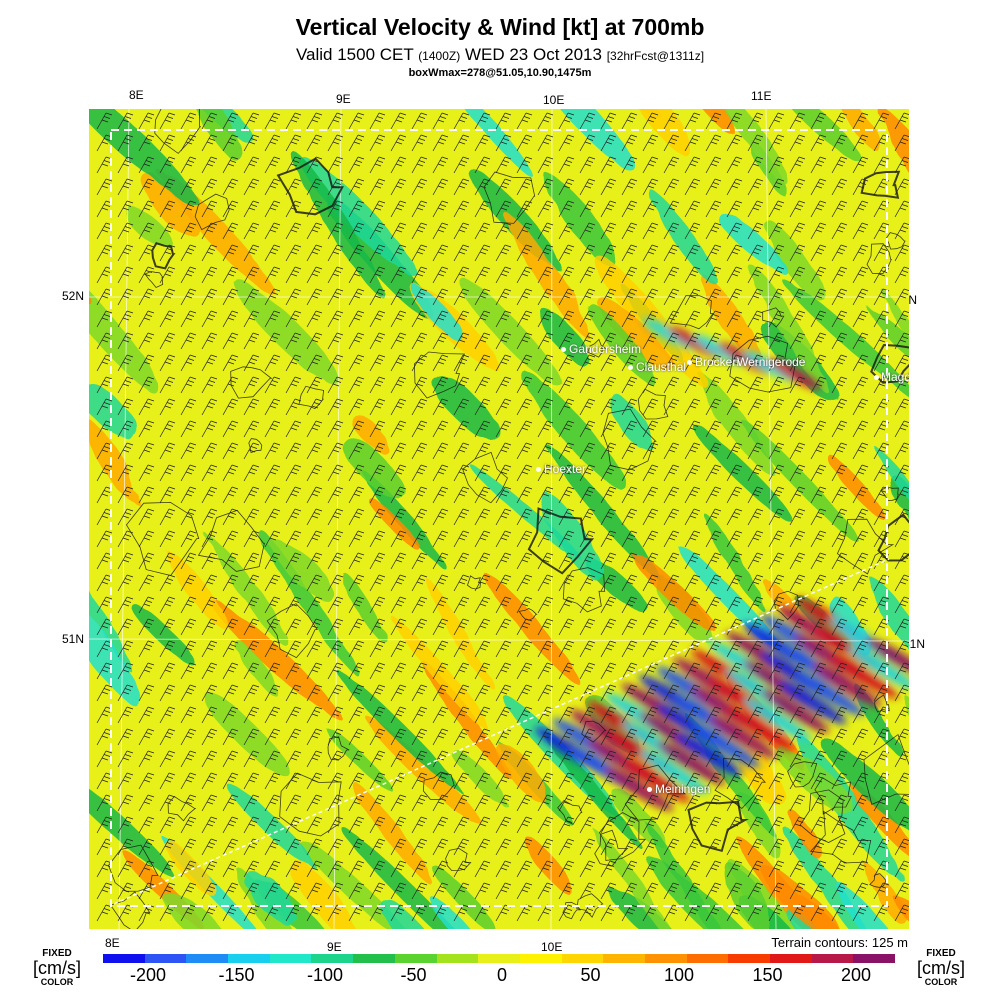 The height and width of the screenshot is (1000, 1000). Describe the element at coordinates (551, 519) in the screenshot. I see `meridian-line` at that location.